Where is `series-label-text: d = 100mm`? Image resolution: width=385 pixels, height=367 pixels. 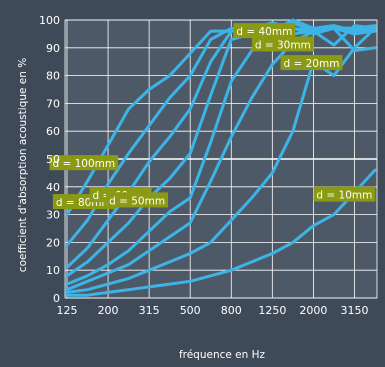 series-label-text: d = 100mm is located at coordinates (83, 164).